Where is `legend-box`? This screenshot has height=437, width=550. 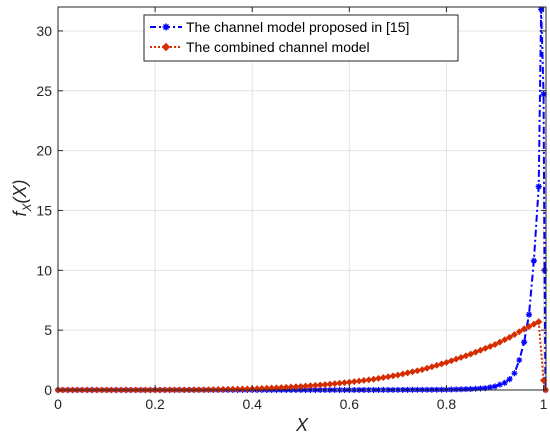
legend-box is located at coordinates (301, 38).